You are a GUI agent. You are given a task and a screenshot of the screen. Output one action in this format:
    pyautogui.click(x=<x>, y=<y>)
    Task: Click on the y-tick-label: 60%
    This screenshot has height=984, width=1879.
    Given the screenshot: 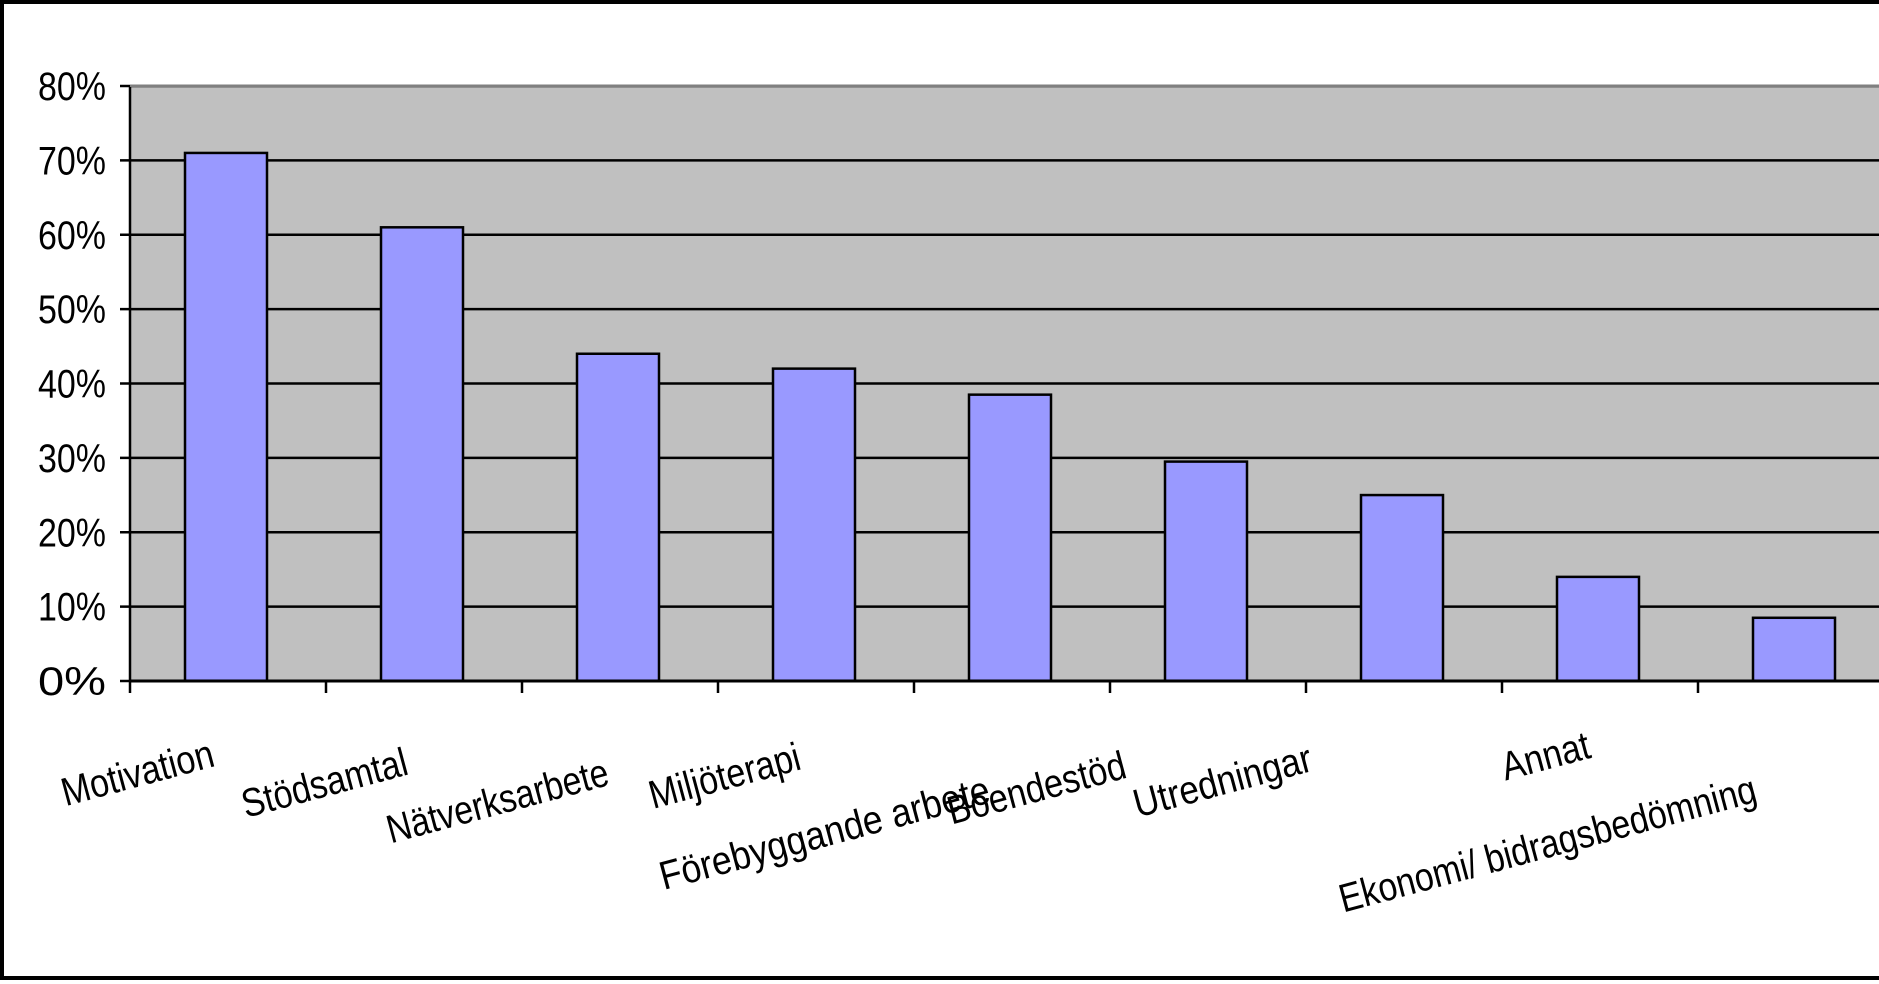 What is the action you would take?
    pyautogui.click(x=72, y=236)
    